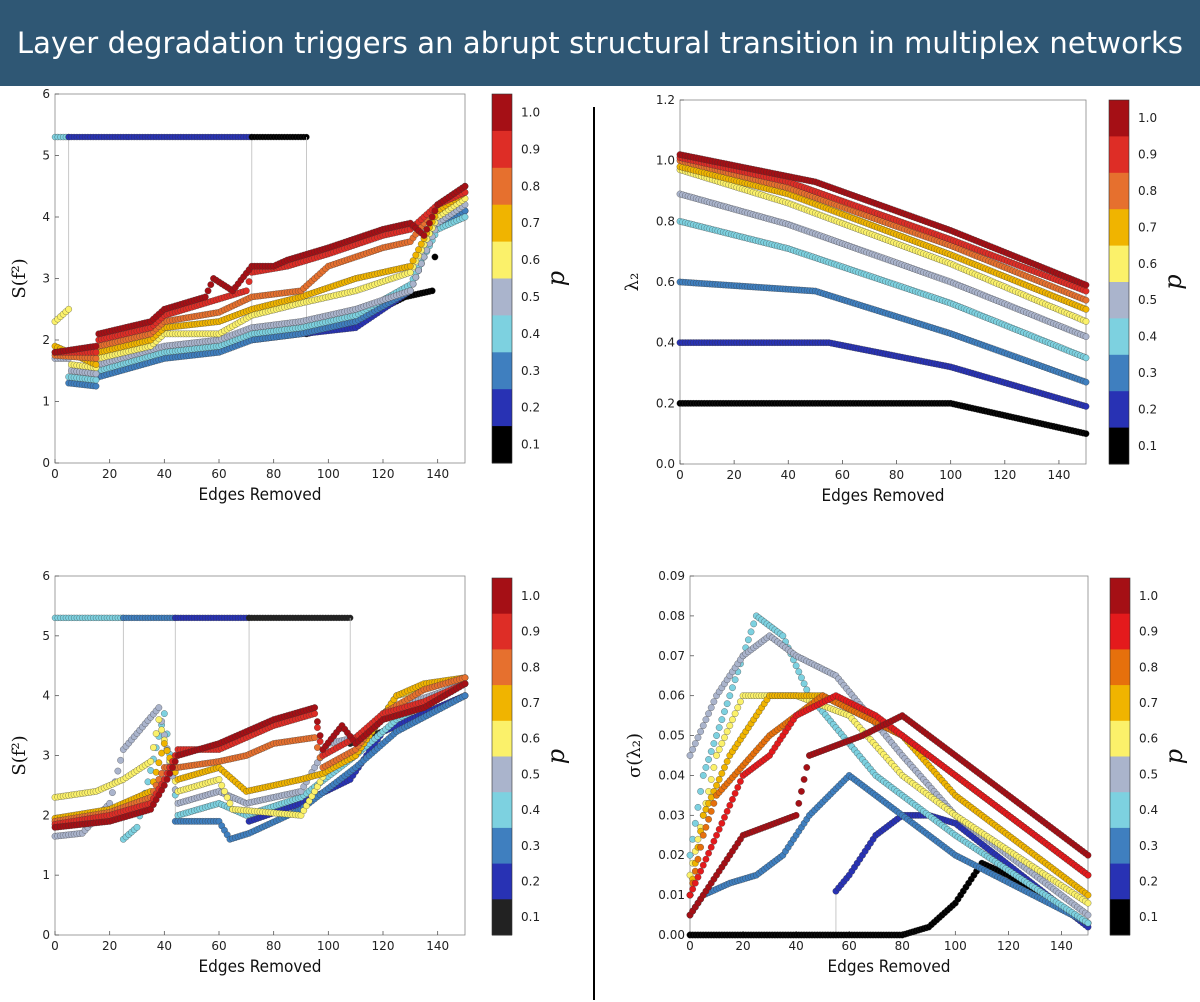 The height and width of the screenshot is (1002, 1200). What do you see at coordinates (883, 332) in the screenshot?
I see `series-p-0.3` at bounding box center [883, 332].